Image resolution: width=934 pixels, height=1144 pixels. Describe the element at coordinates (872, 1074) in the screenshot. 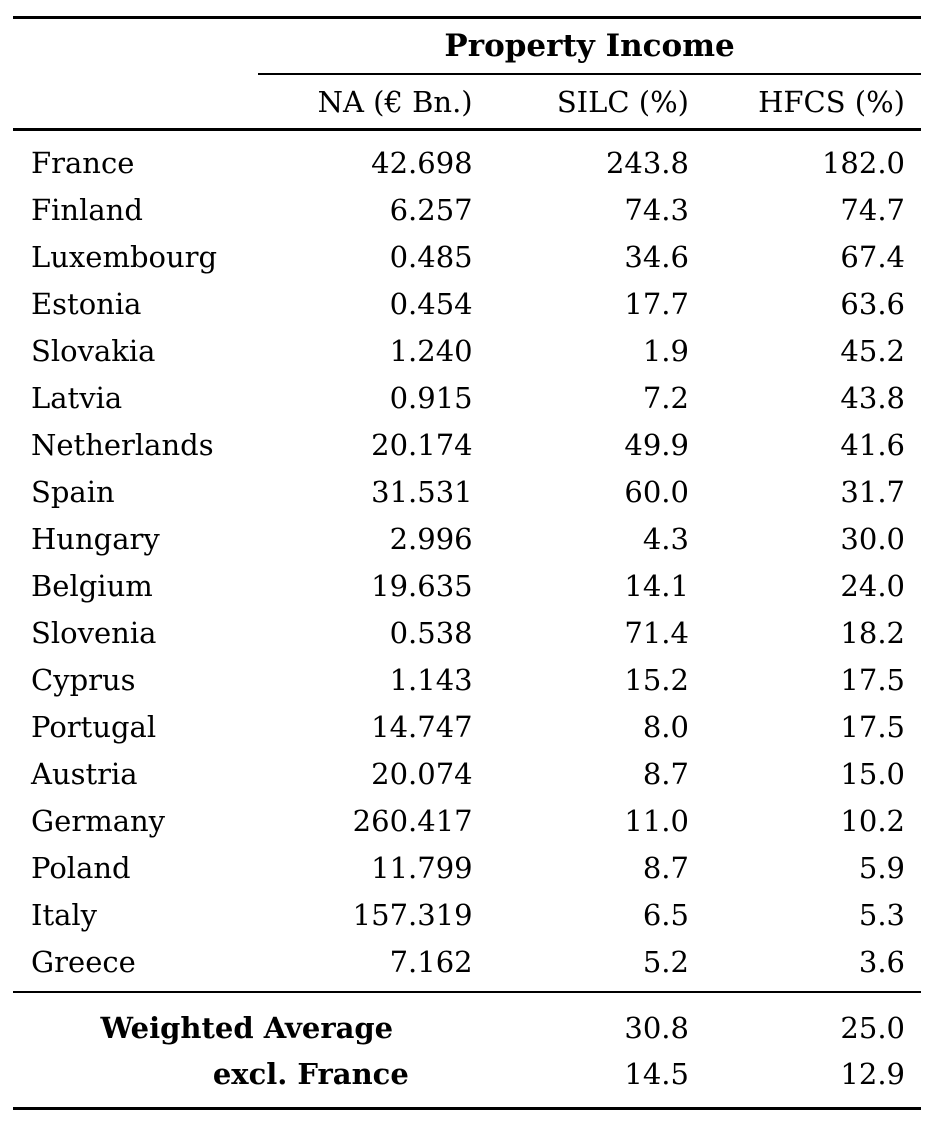

I see `hfcs-value-cell: 12.9` at that location.